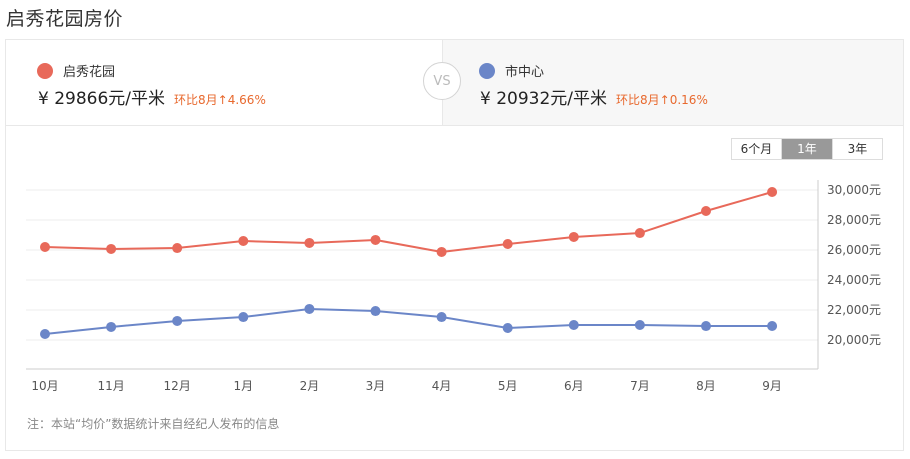 Image resolution: width=910 pixels, height=459 pixels. Describe the element at coordinates (243, 386) in the screenshot. I see `x-tick-label: 1月` at that location.